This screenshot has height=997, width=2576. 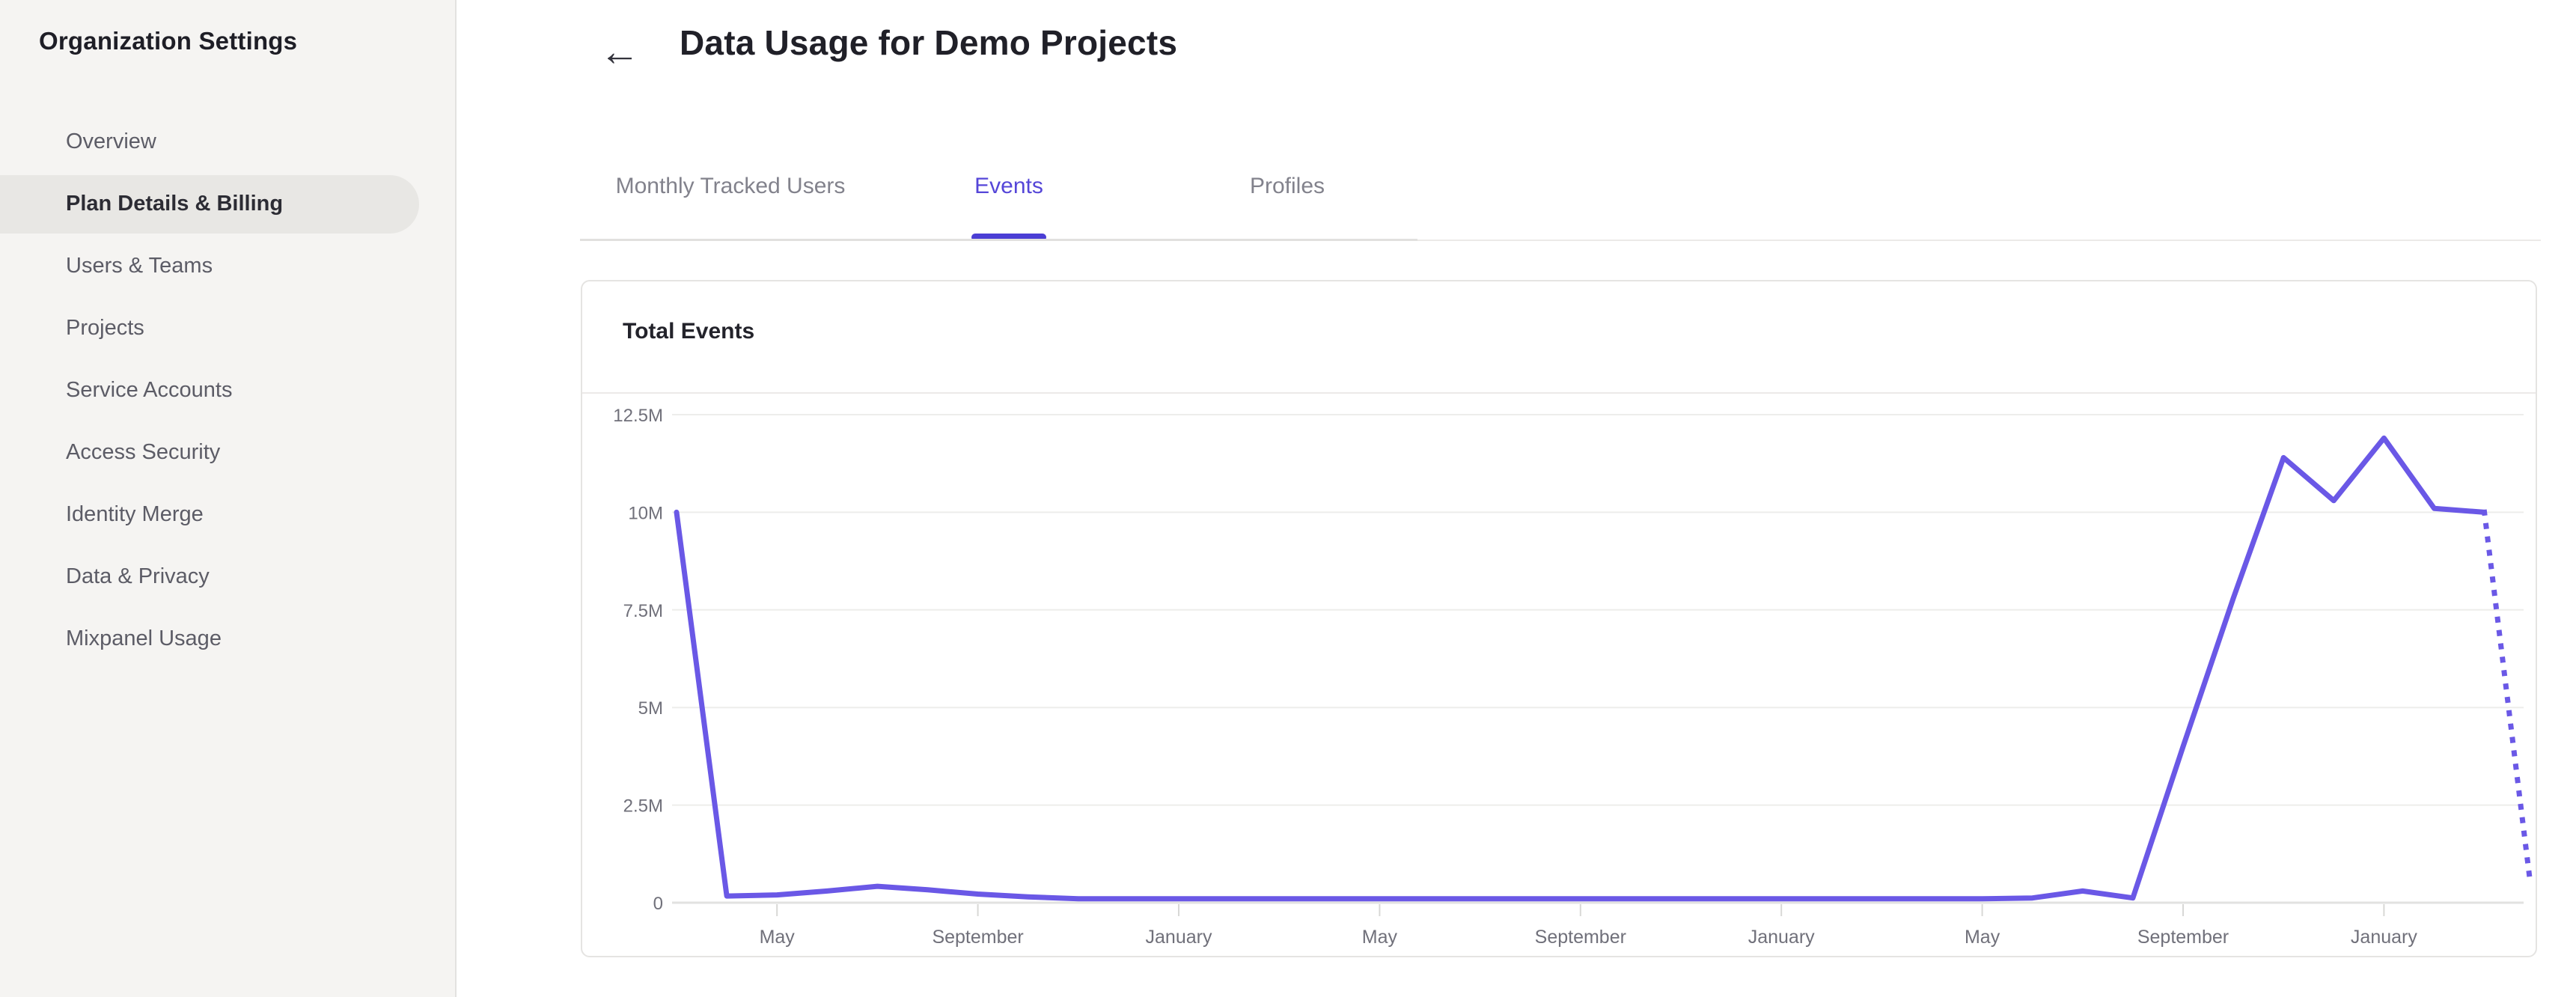 What do you see at coordinates (139, 266) in the screenshot?
I see `sidebar-item-label: Users & Teams` at bounding box center [139, 266].